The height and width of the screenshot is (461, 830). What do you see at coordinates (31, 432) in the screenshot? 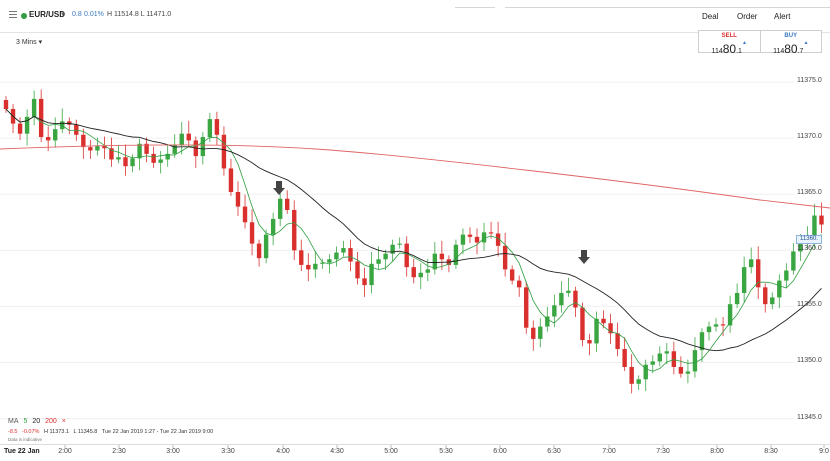
I see `period-change-percent: -0.07%` at bounding box center [31, 432].